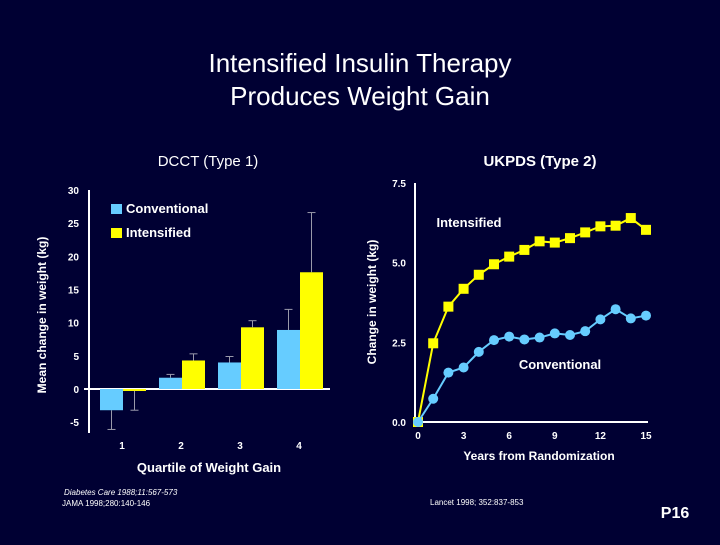 The height and width of the screenshot is (545, 720). I want to click on dcct-x-tick-label: 4, so click(299, 446).